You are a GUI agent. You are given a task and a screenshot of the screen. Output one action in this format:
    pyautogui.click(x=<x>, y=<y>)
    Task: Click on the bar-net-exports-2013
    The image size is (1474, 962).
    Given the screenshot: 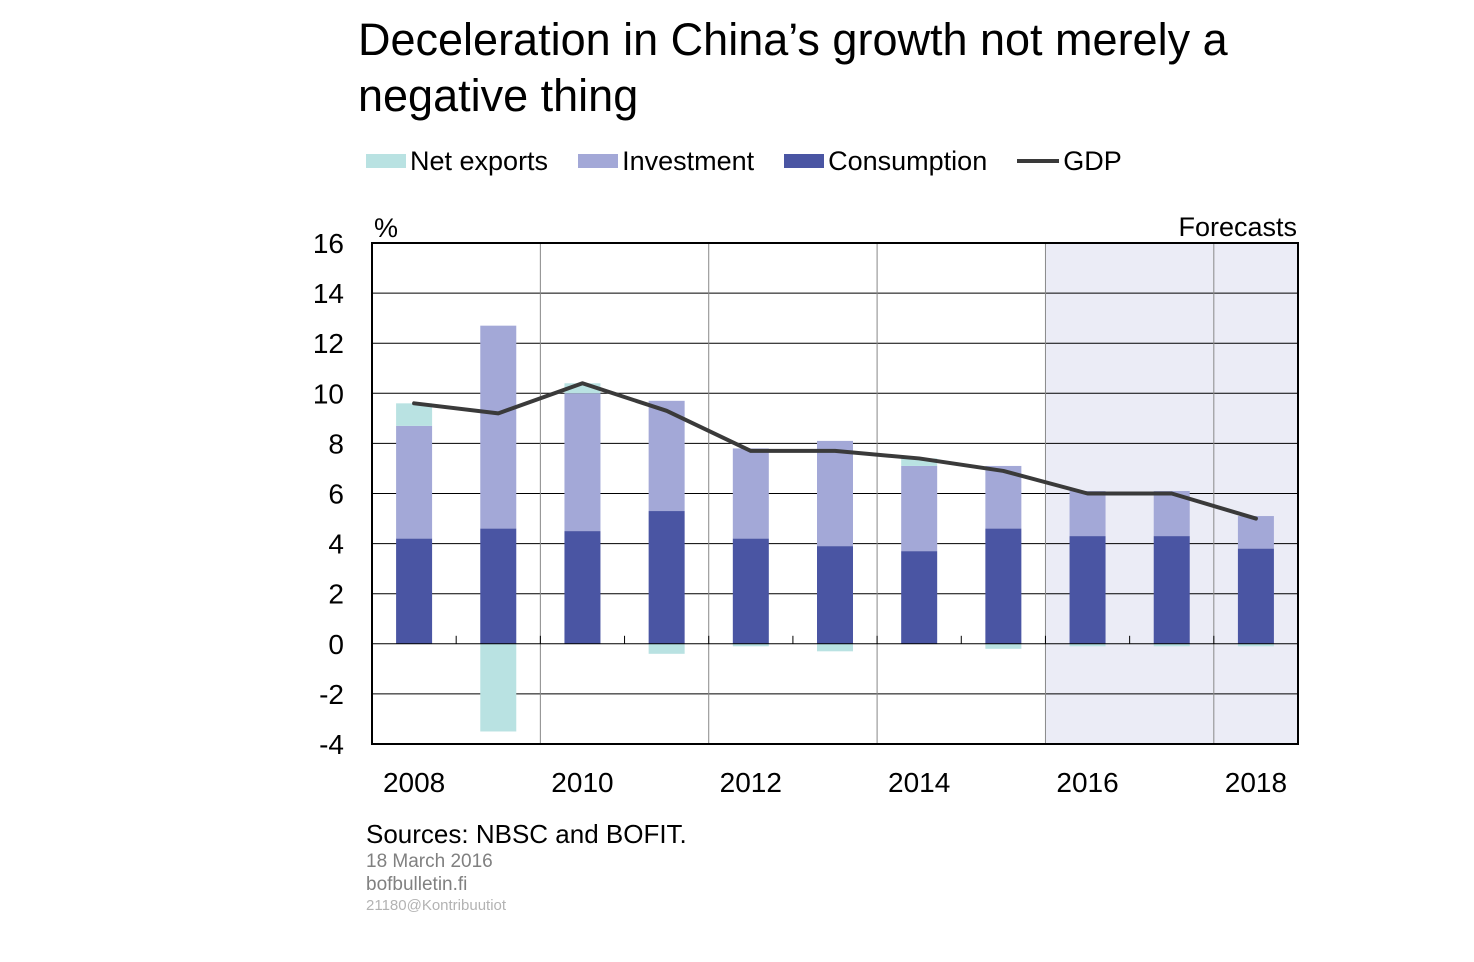 What is the action you would take?
    pyautogui.click(x=835, y=647)
    